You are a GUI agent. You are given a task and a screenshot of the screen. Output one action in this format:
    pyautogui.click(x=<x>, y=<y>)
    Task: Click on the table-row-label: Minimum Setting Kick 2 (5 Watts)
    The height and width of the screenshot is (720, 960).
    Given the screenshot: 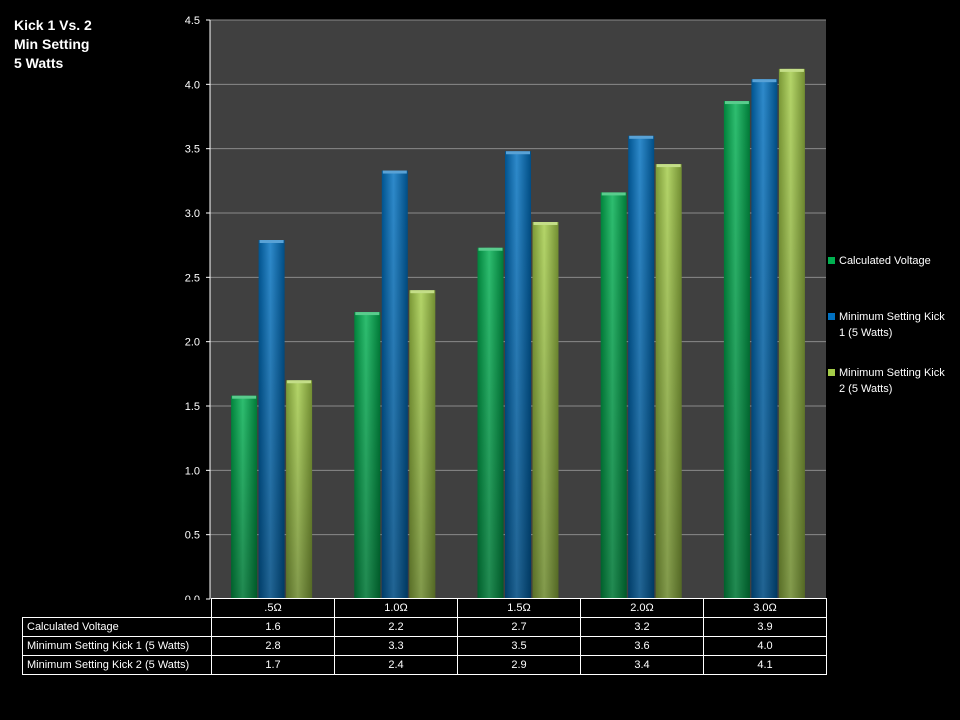 What is the action you would take?
    pyautogui.click(x=117, y=665)
    